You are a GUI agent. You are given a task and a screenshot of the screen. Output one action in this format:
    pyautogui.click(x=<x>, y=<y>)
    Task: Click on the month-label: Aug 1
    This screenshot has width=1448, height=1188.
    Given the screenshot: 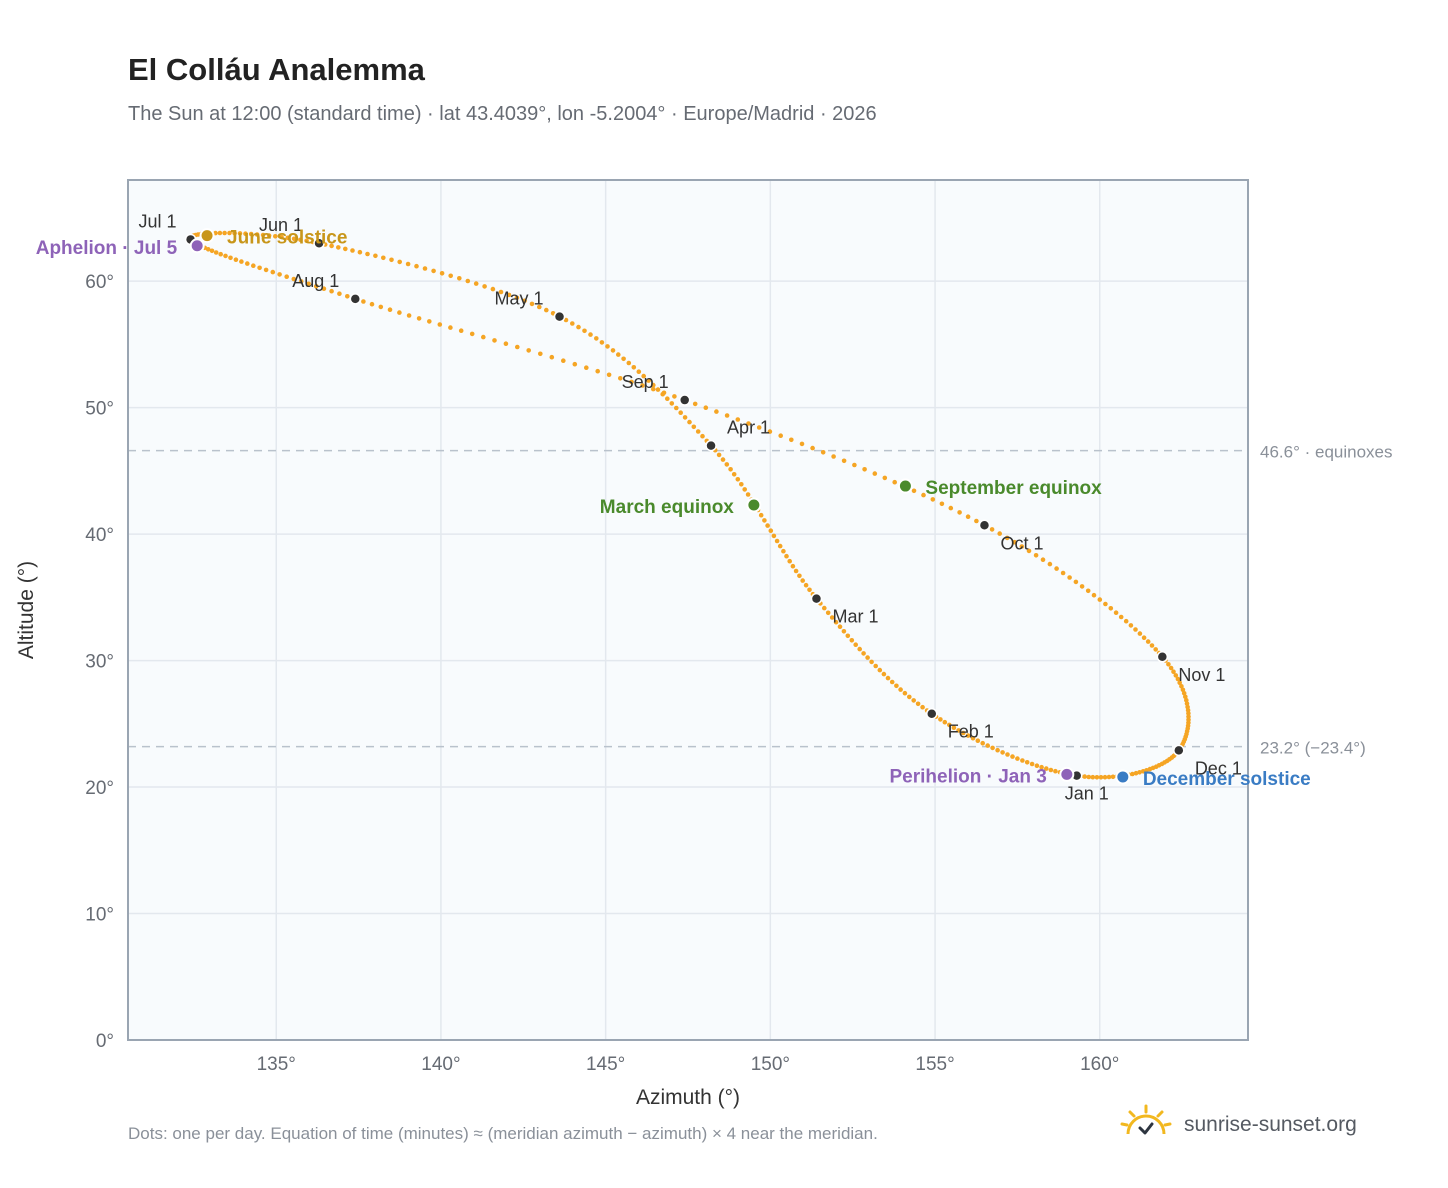 What is the action you would take?
    pyautogui.click(x=315, y=281)
    